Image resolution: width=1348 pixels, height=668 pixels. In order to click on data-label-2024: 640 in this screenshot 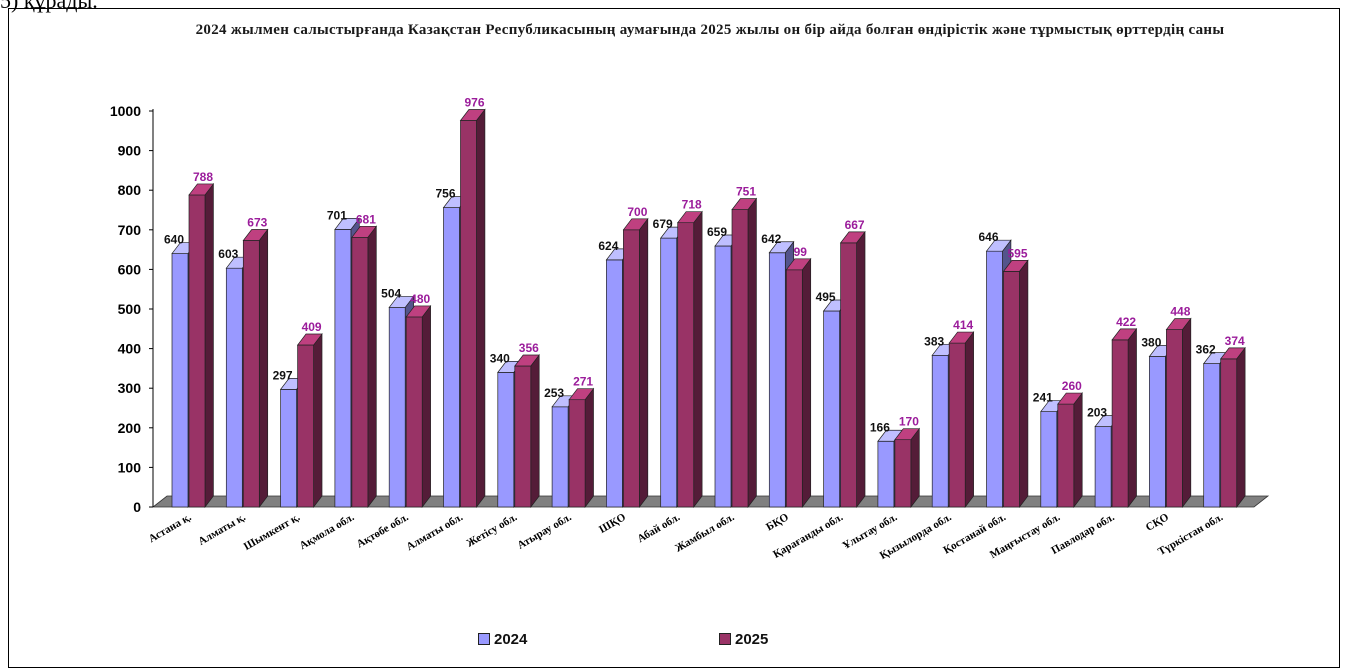, I will do `click(174, 240)`.